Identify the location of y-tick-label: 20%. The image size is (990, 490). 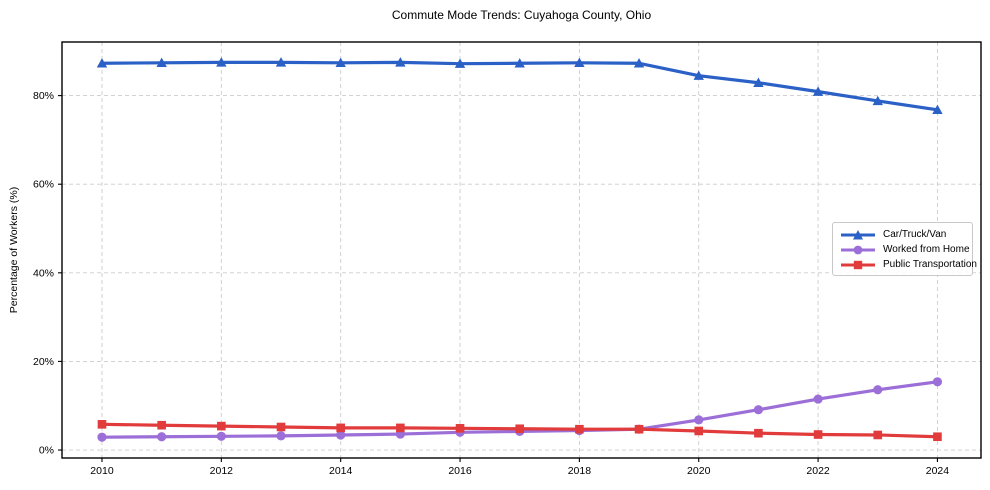
(43, 362).